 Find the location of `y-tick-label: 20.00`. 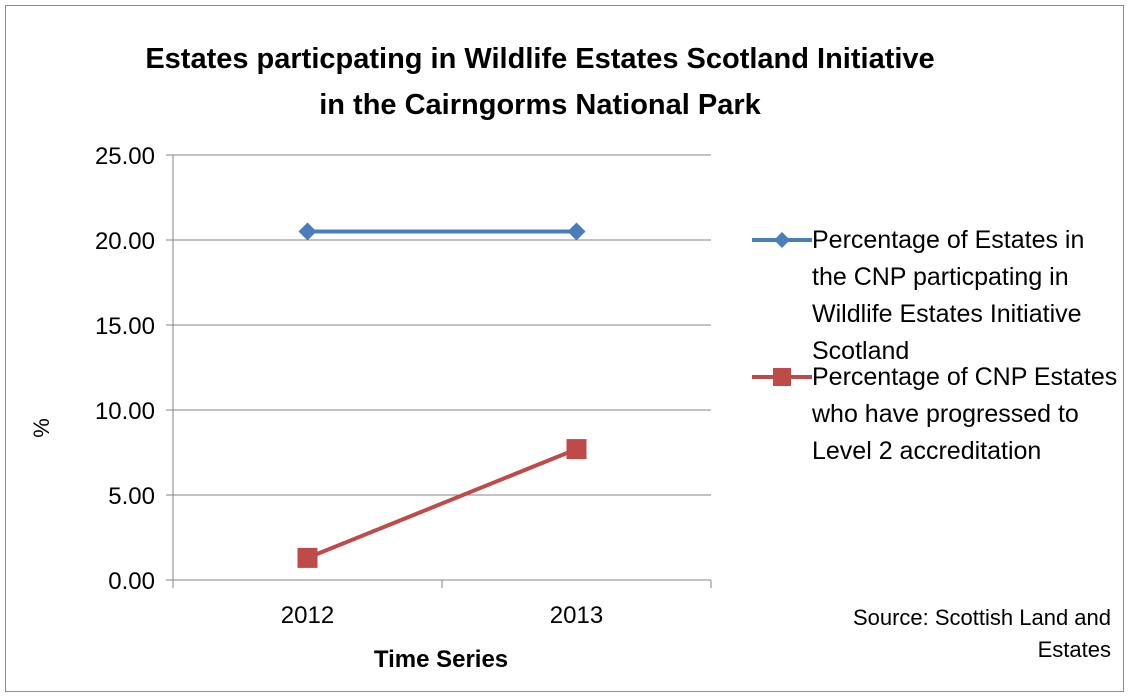

y-tick-label: 20.00 is located at coordinates (125, 241).